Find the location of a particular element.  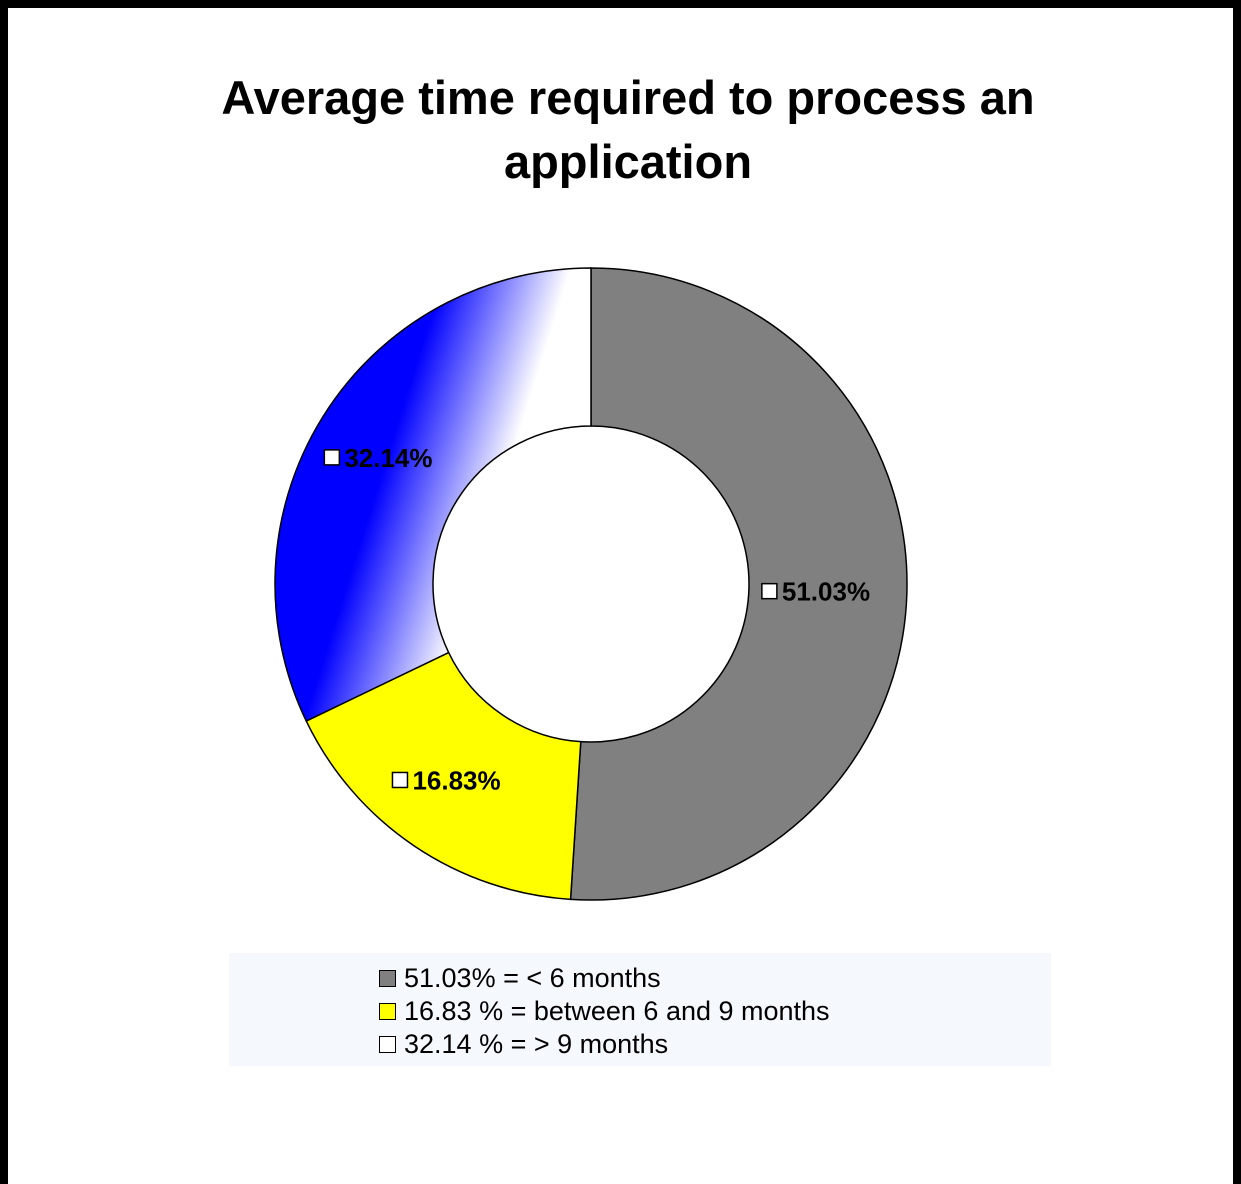

slice-6to9 is located at coordinates (443, 776).